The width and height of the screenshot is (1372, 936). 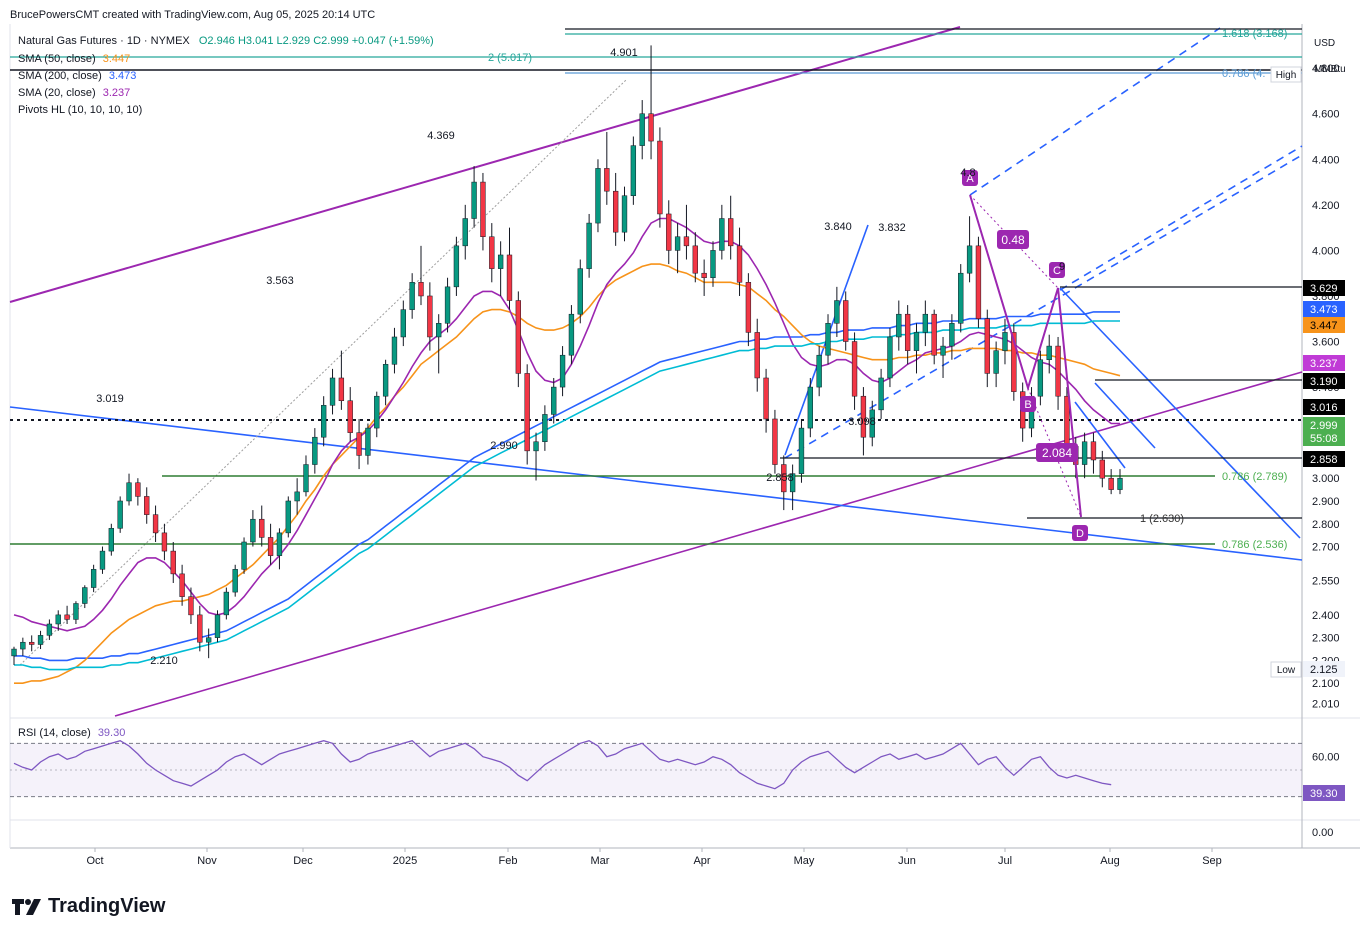 What do you see at coordinates (80, 110) in the screenshot?
I see `legend-pivots: Pivots HL (10, 10, 10, 10)` at bounding box center [80, 110].